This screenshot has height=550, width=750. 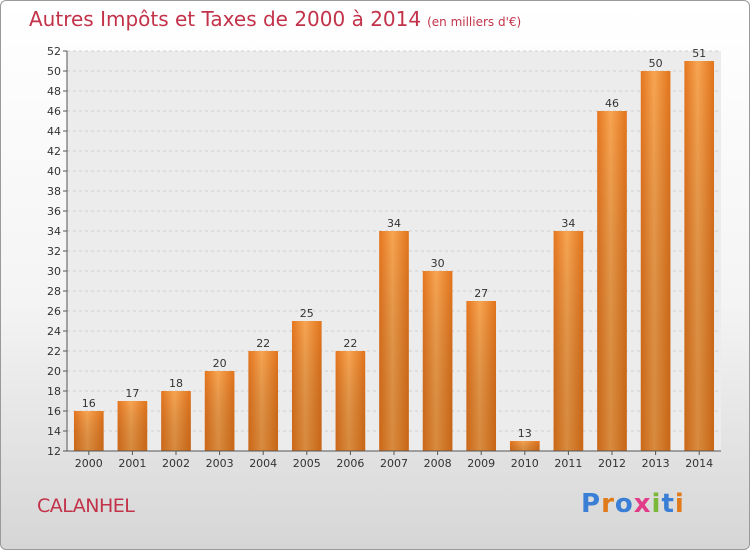 I want to click on y-tick-label: 40, so click(x=54, y=171).